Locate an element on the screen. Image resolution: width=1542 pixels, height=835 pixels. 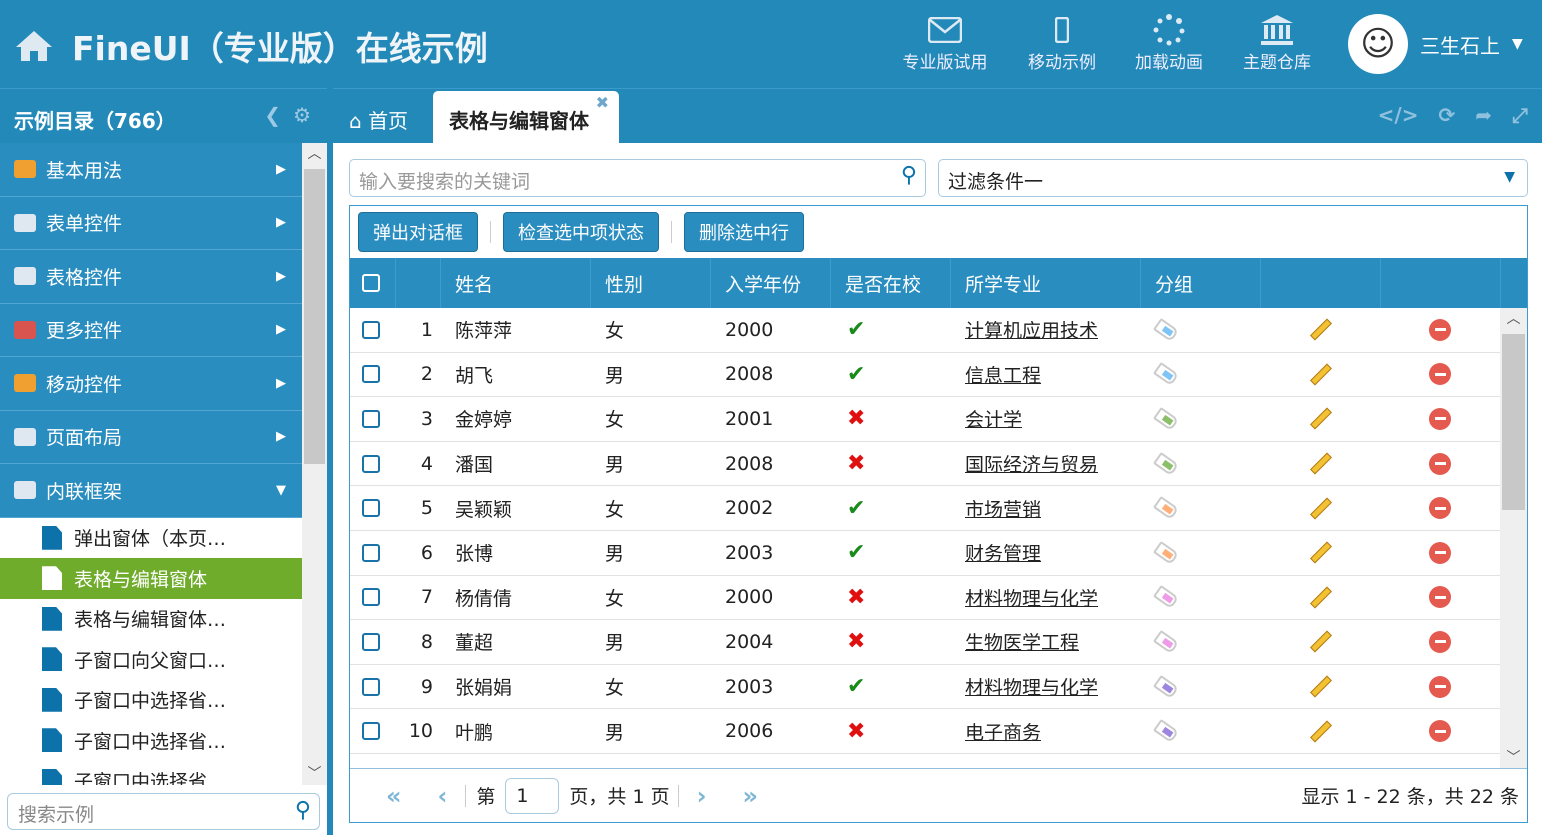
page-input: 1 is located at coordinates (532, 795).